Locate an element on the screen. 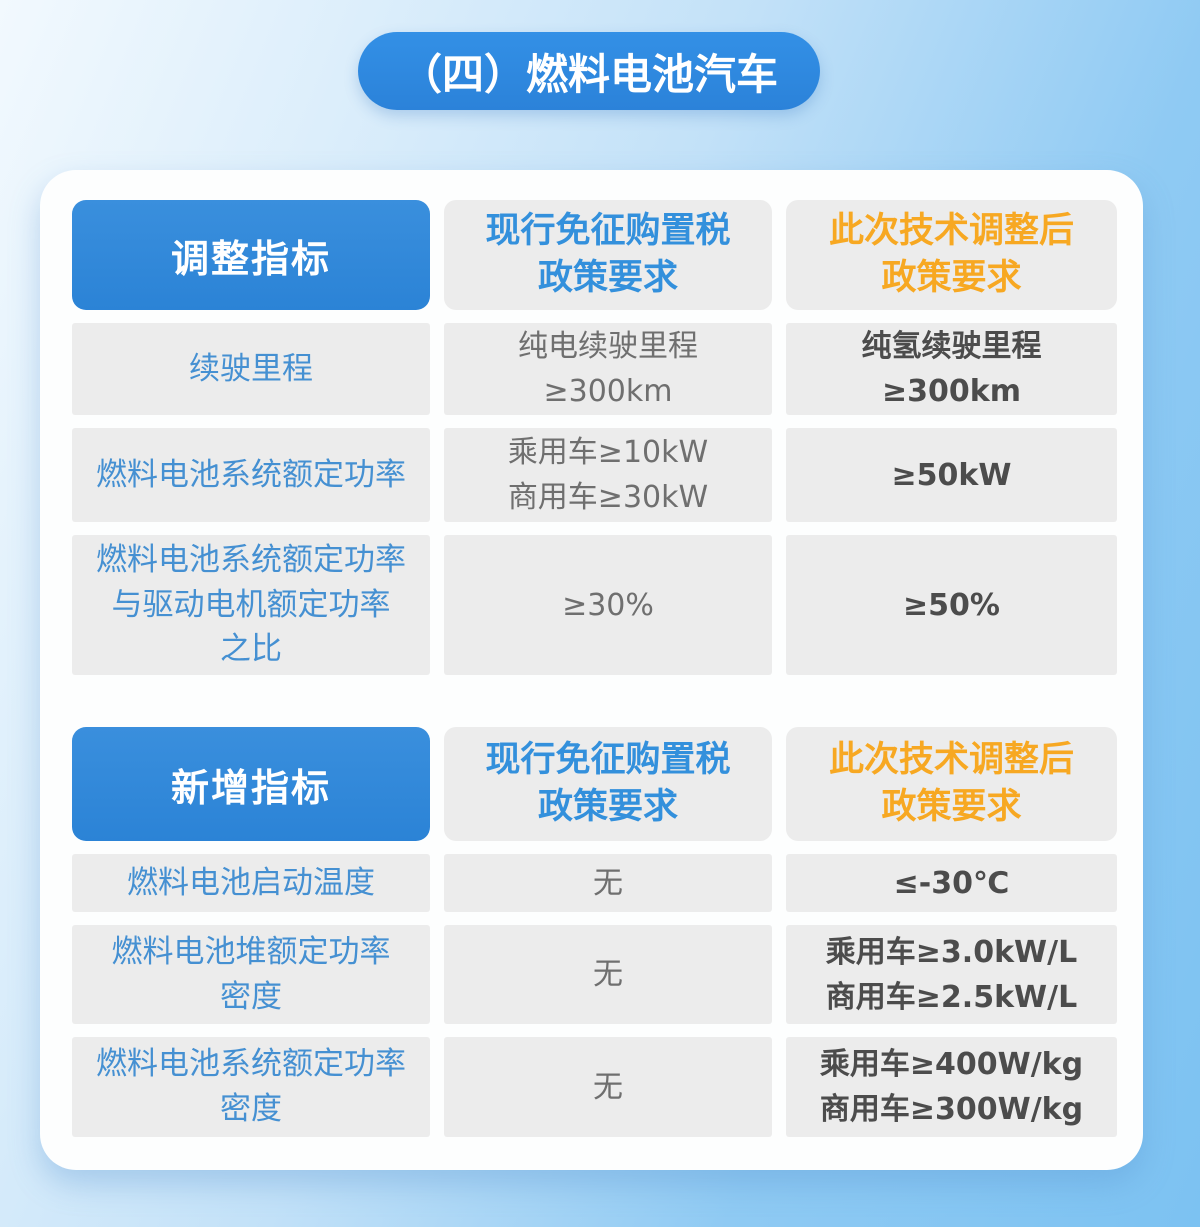  adjusted-policy-cell: ≤-30℃ is located at coordinates (951, 883).